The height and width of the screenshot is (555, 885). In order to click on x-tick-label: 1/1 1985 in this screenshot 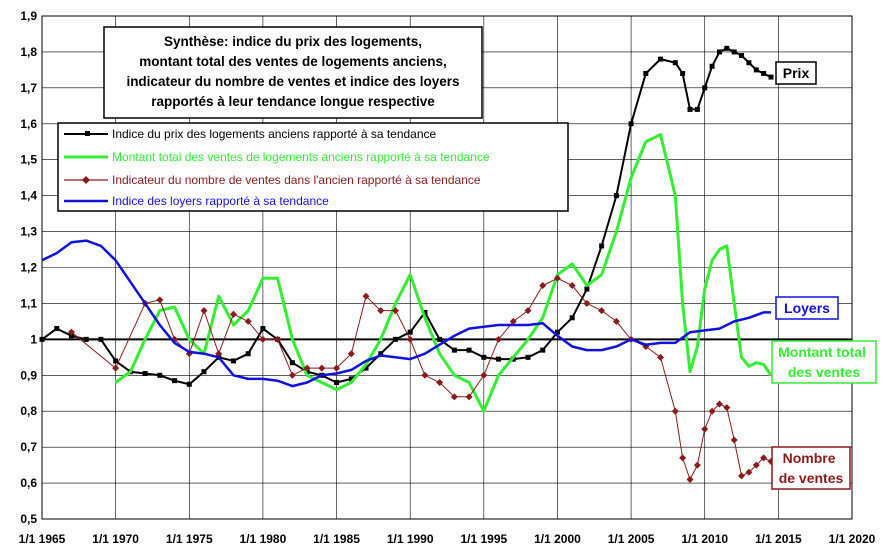, I will do `click(336, 539)`.